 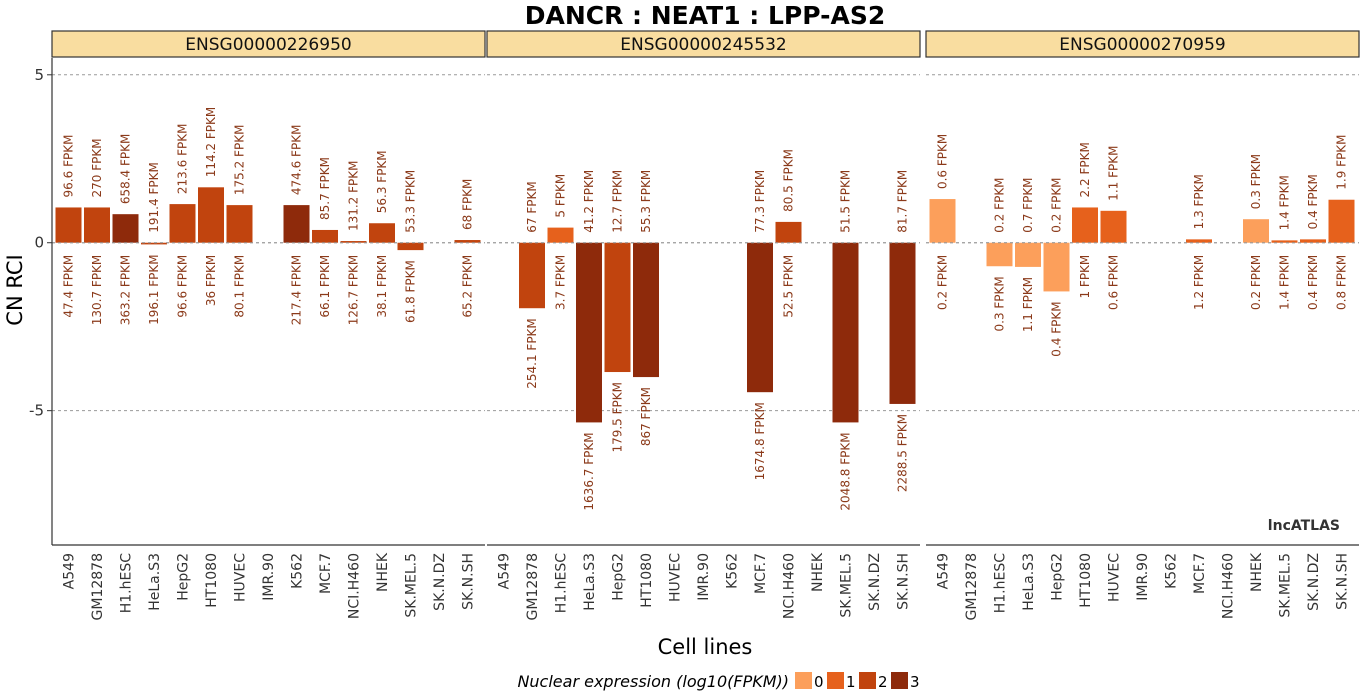 What do you see at coordinates (240, 286) in the screenshot?
I see `fpkm-label-bottom: 80.1 FPKM` at bounding box center [240, 286].